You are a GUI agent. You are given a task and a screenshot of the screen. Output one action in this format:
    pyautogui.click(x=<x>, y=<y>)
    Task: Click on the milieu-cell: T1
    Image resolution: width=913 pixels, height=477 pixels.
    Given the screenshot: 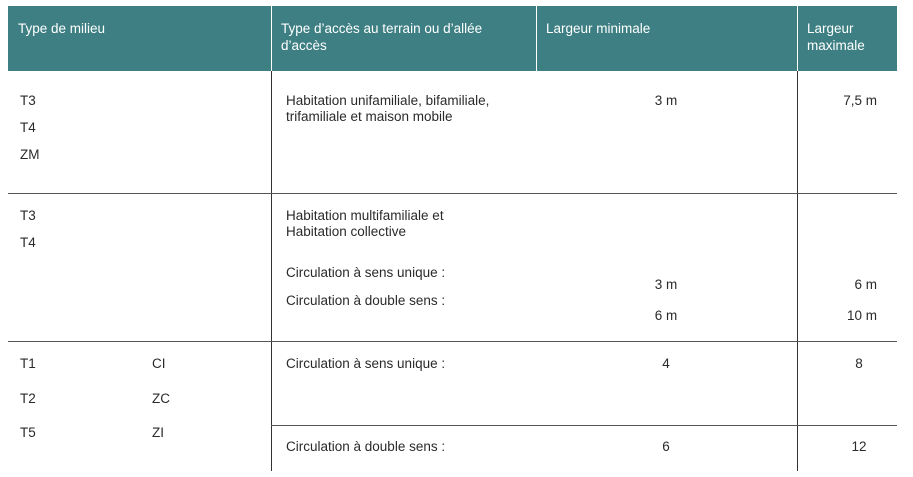 What is the action you would take?
    pyautogui.click(x=28, y=363)
    